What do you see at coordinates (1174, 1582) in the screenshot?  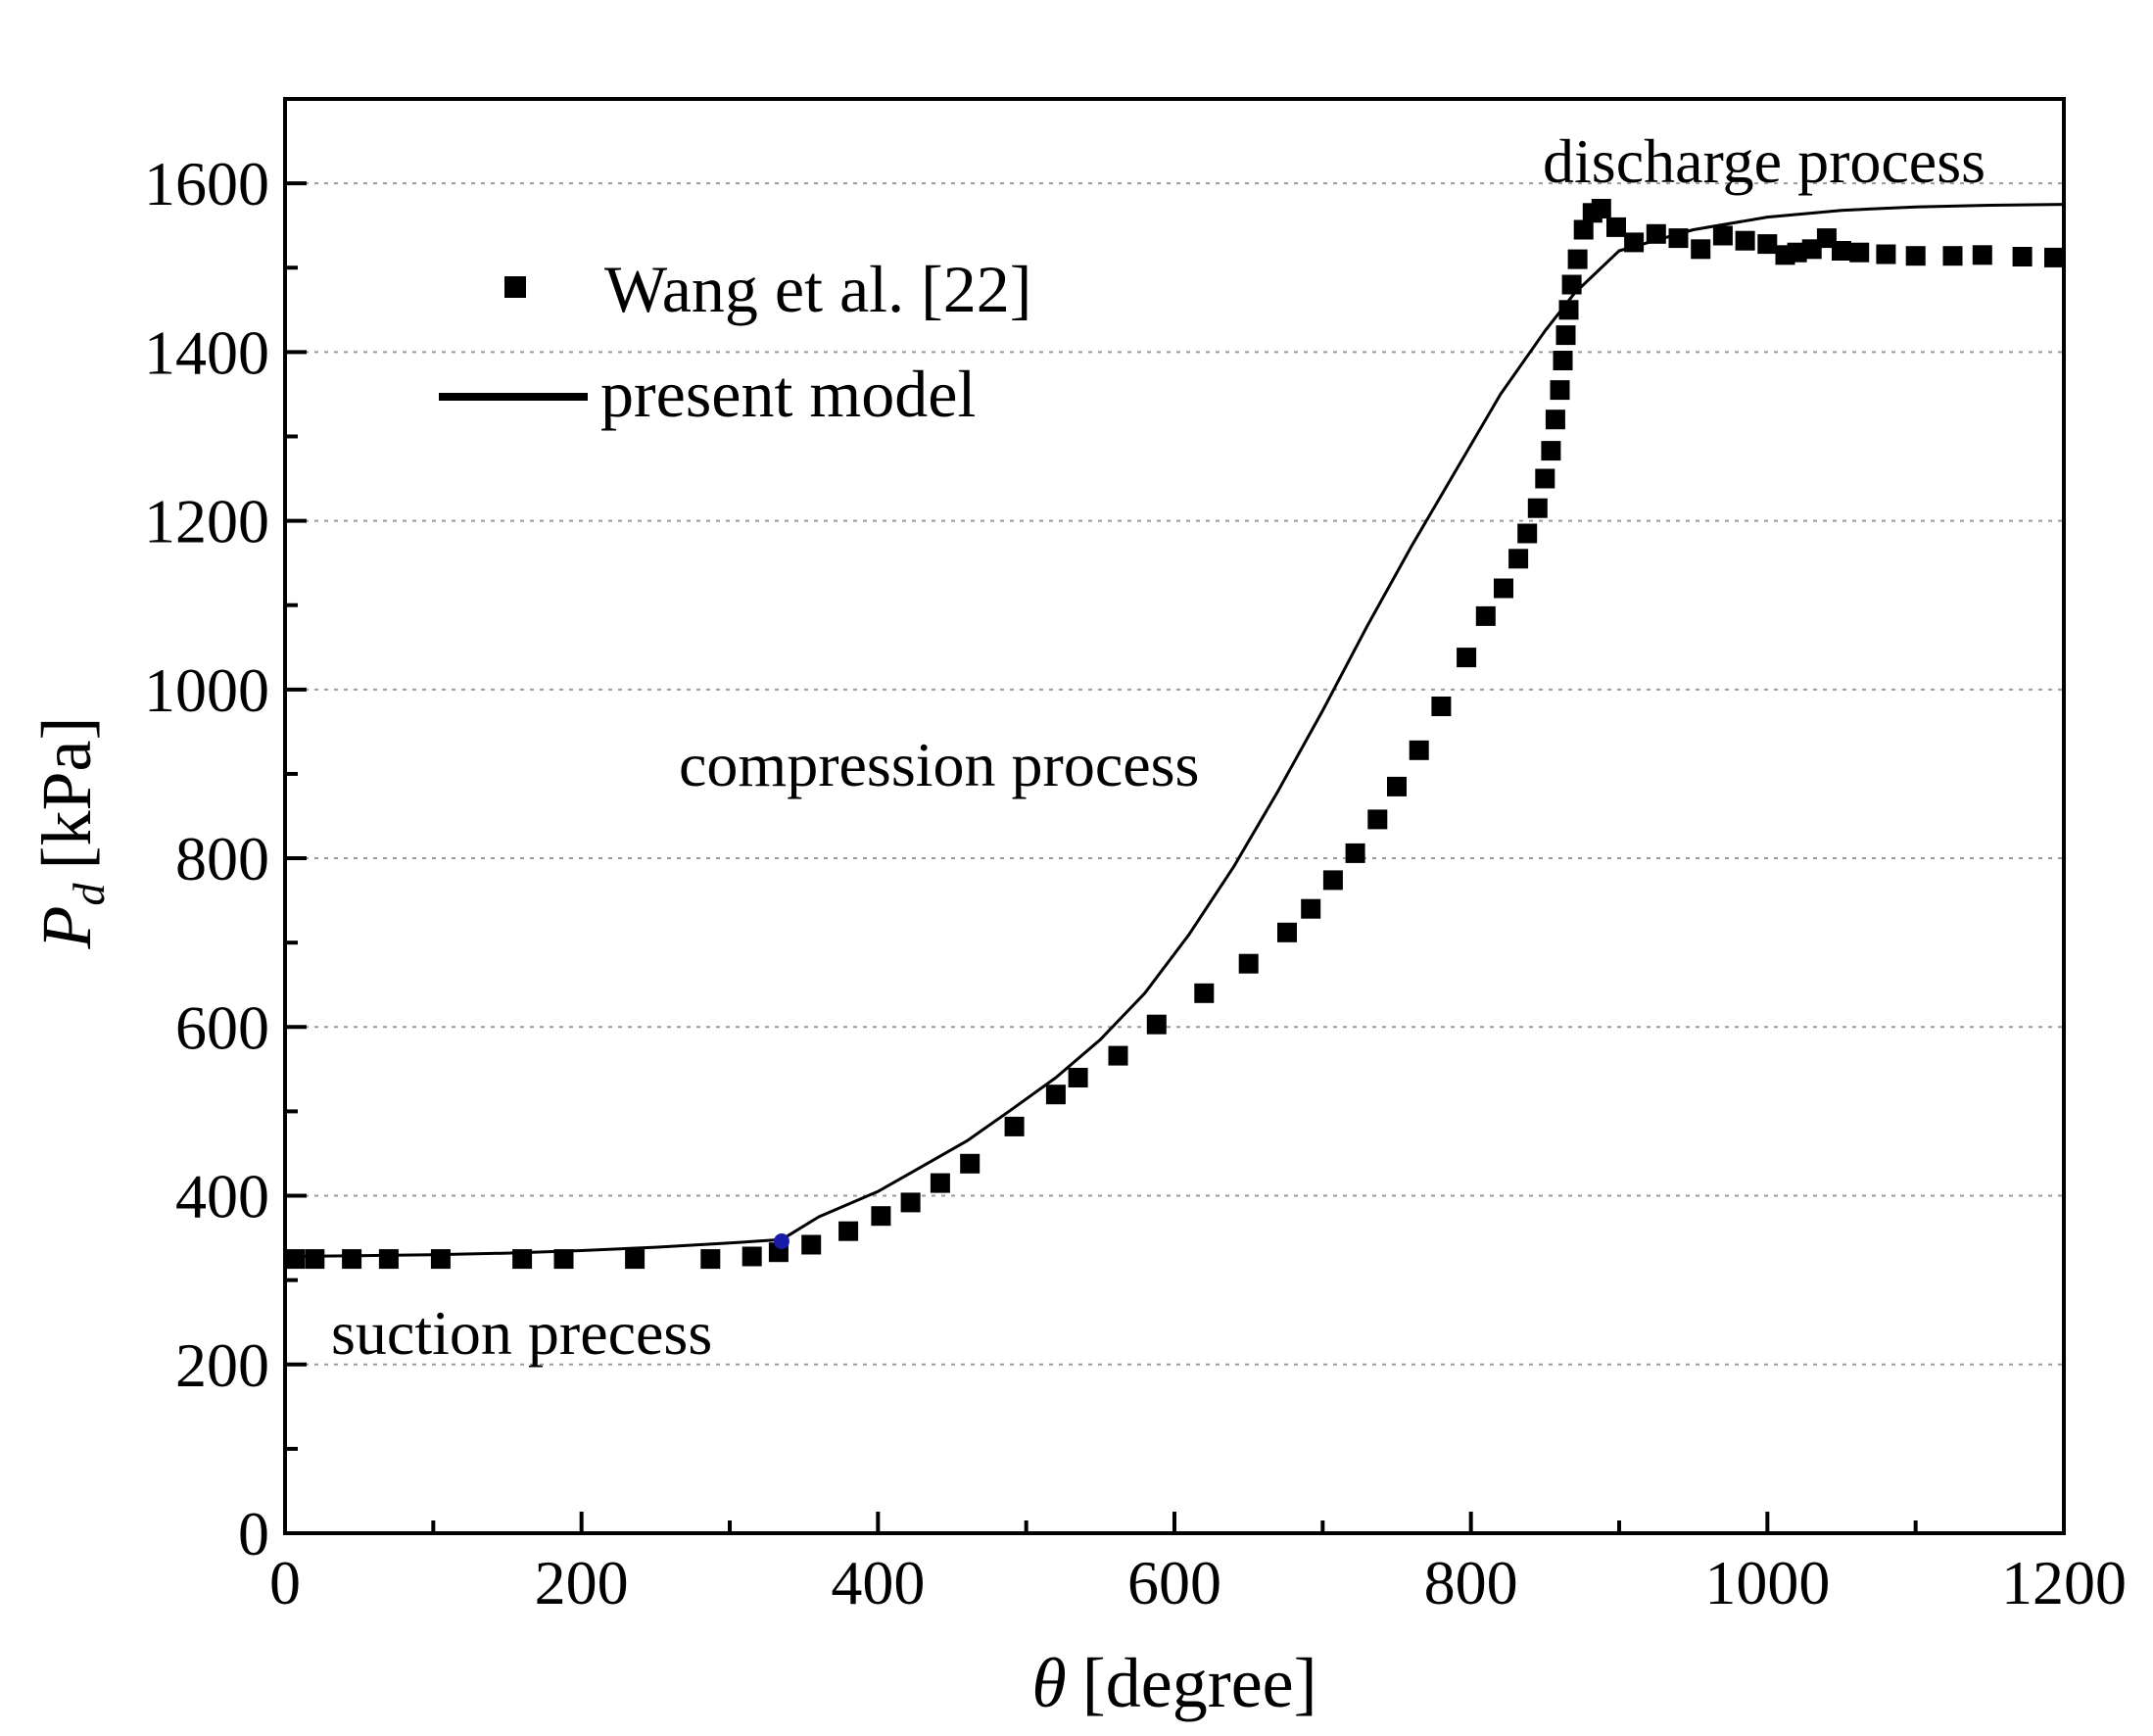 I see `x-tick-label-600: 600` at bounding box center [1174, 1582].